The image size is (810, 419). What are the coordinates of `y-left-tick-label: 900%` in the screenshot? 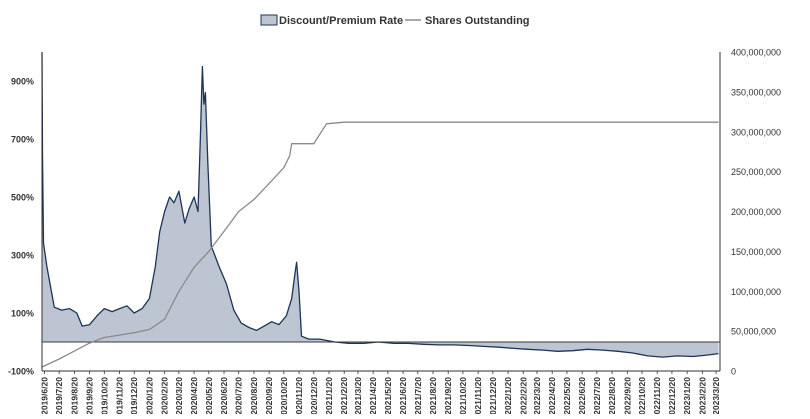 It's located at (22, 82).